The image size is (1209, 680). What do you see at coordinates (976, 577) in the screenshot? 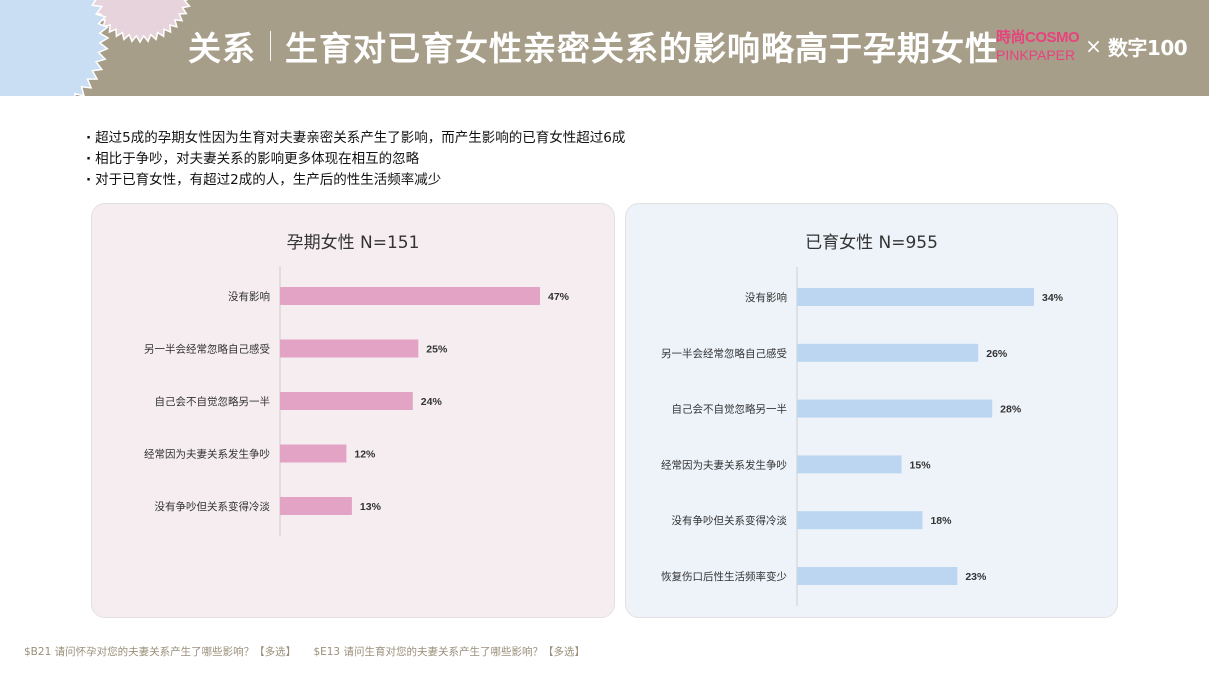
I see `data-label: 23%` at bounding box center [976, 577].